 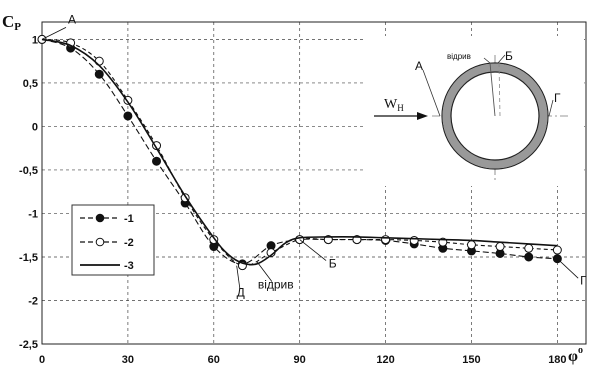 What do you see at coordinates (28, 258) in the screenshot?
I see `y-tick-label: -1,5` at bounding box center [28, 258].